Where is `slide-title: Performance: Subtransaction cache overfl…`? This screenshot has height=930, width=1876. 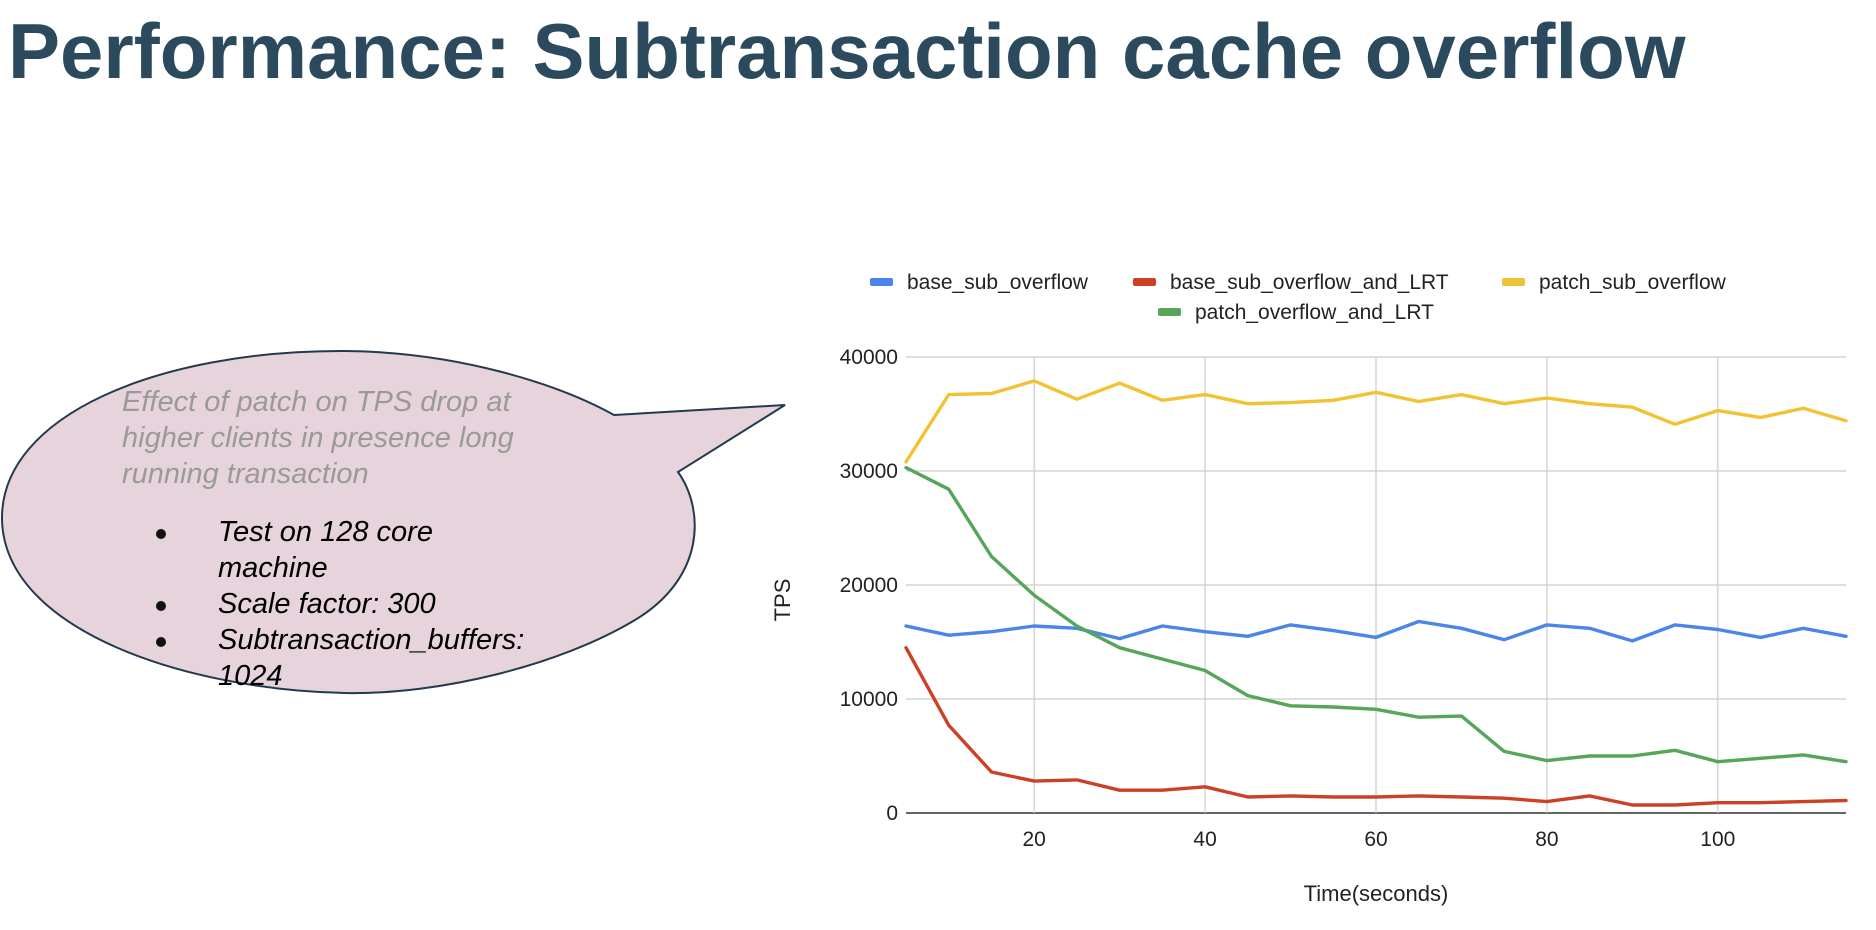 slide-title: Performance: Subtransaction cache overfl… is located at coordinates (847, 51).